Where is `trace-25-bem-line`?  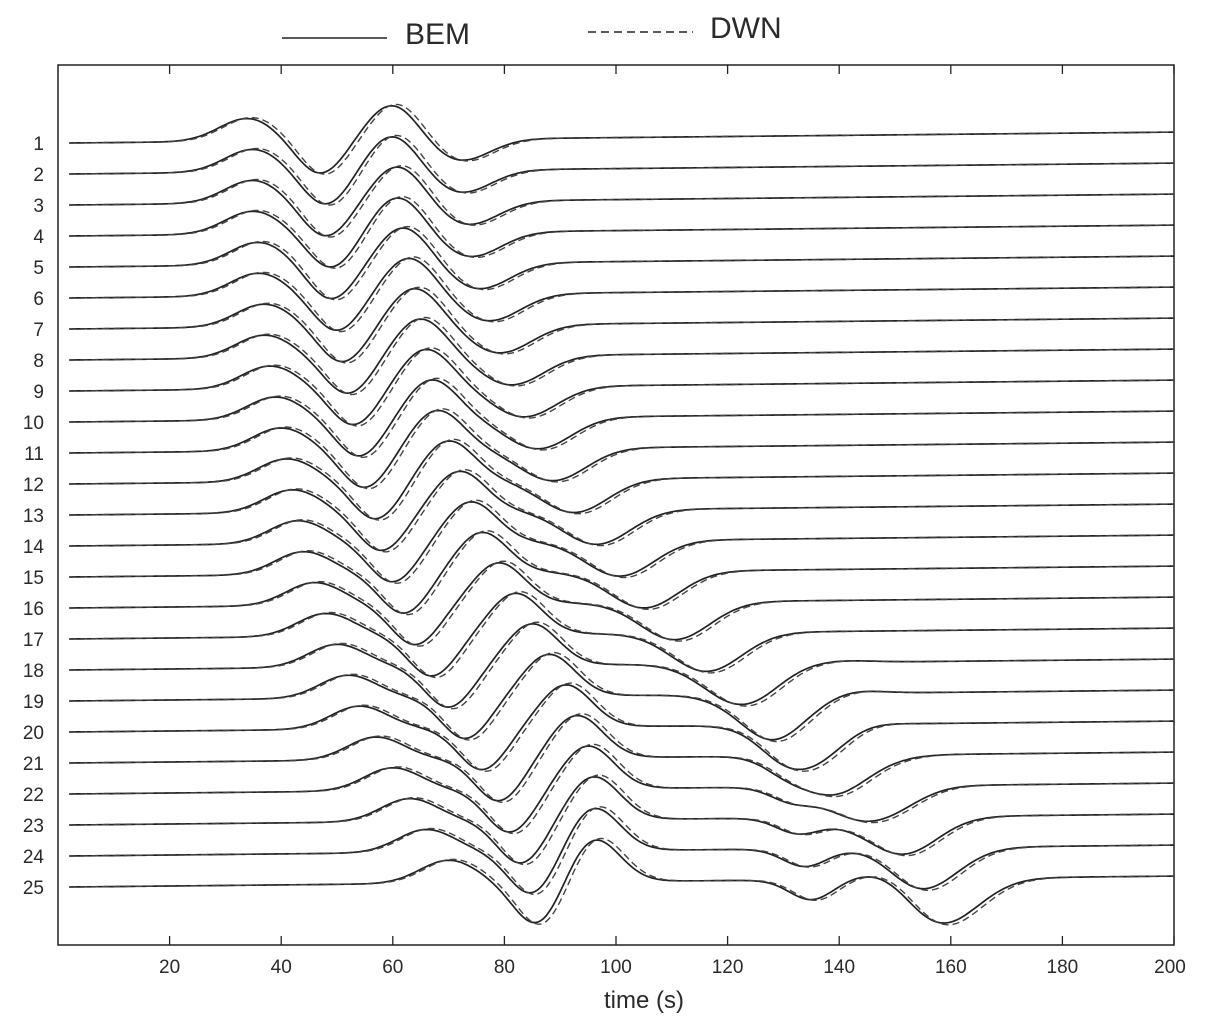 trace-25-bem-line is located at coordinates (621, 881).